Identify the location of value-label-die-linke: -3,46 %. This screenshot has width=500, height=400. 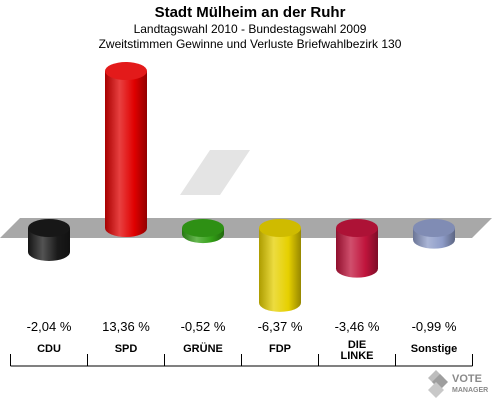
(357, 326).